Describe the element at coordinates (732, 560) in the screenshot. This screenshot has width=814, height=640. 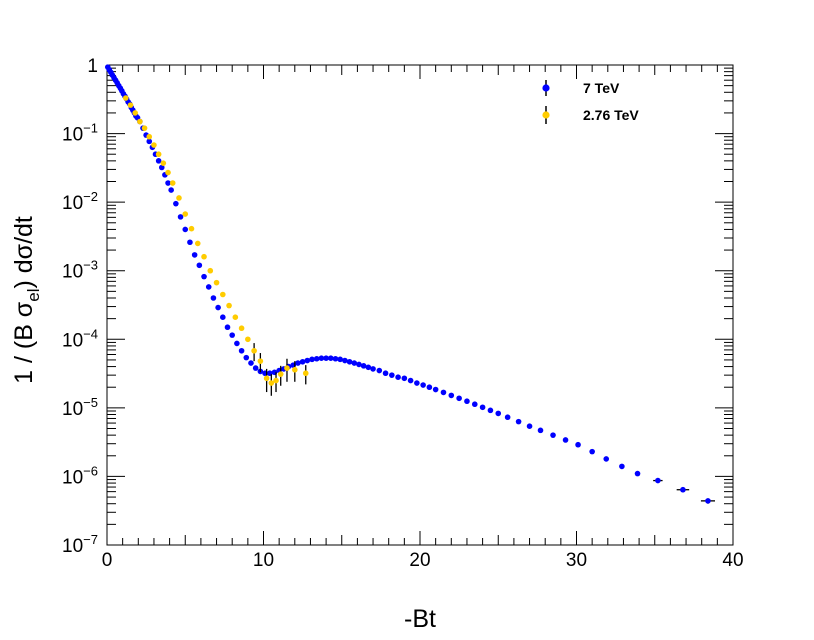
I see `x-tick-label: 40` at that location.